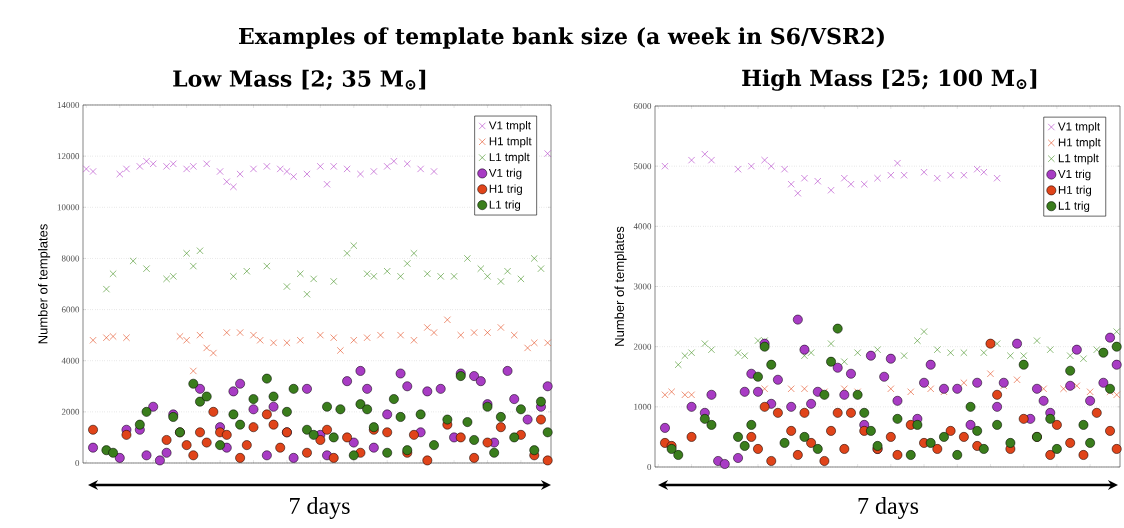 Image resolution: width=1124 pixels, height=528 pixels. Describe the element at coordinates (68, 105) in the screenshot. I see `y-tick-label: 14000` at that location.